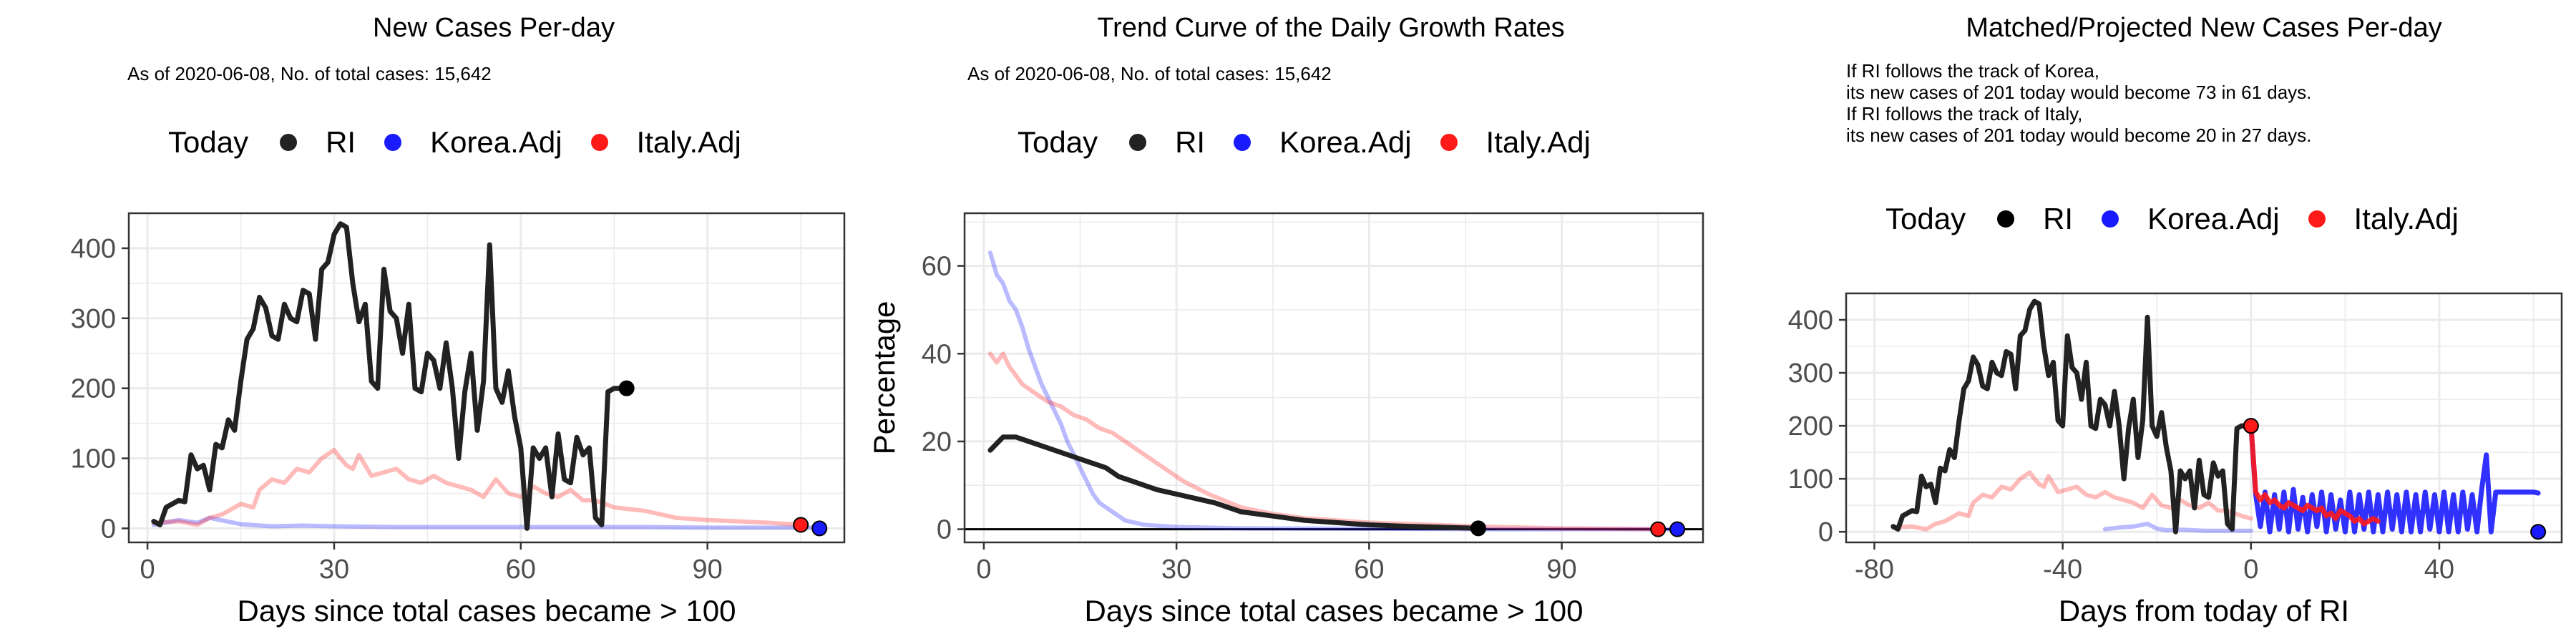 Image resolution: width=2576 pixels, height=644 pixels. What do you see at coordinates (2204, 28) in the screenshot?
I see `chart-title: Matched/Projected New Cases Per-day` at bounding box center [2204, 28].